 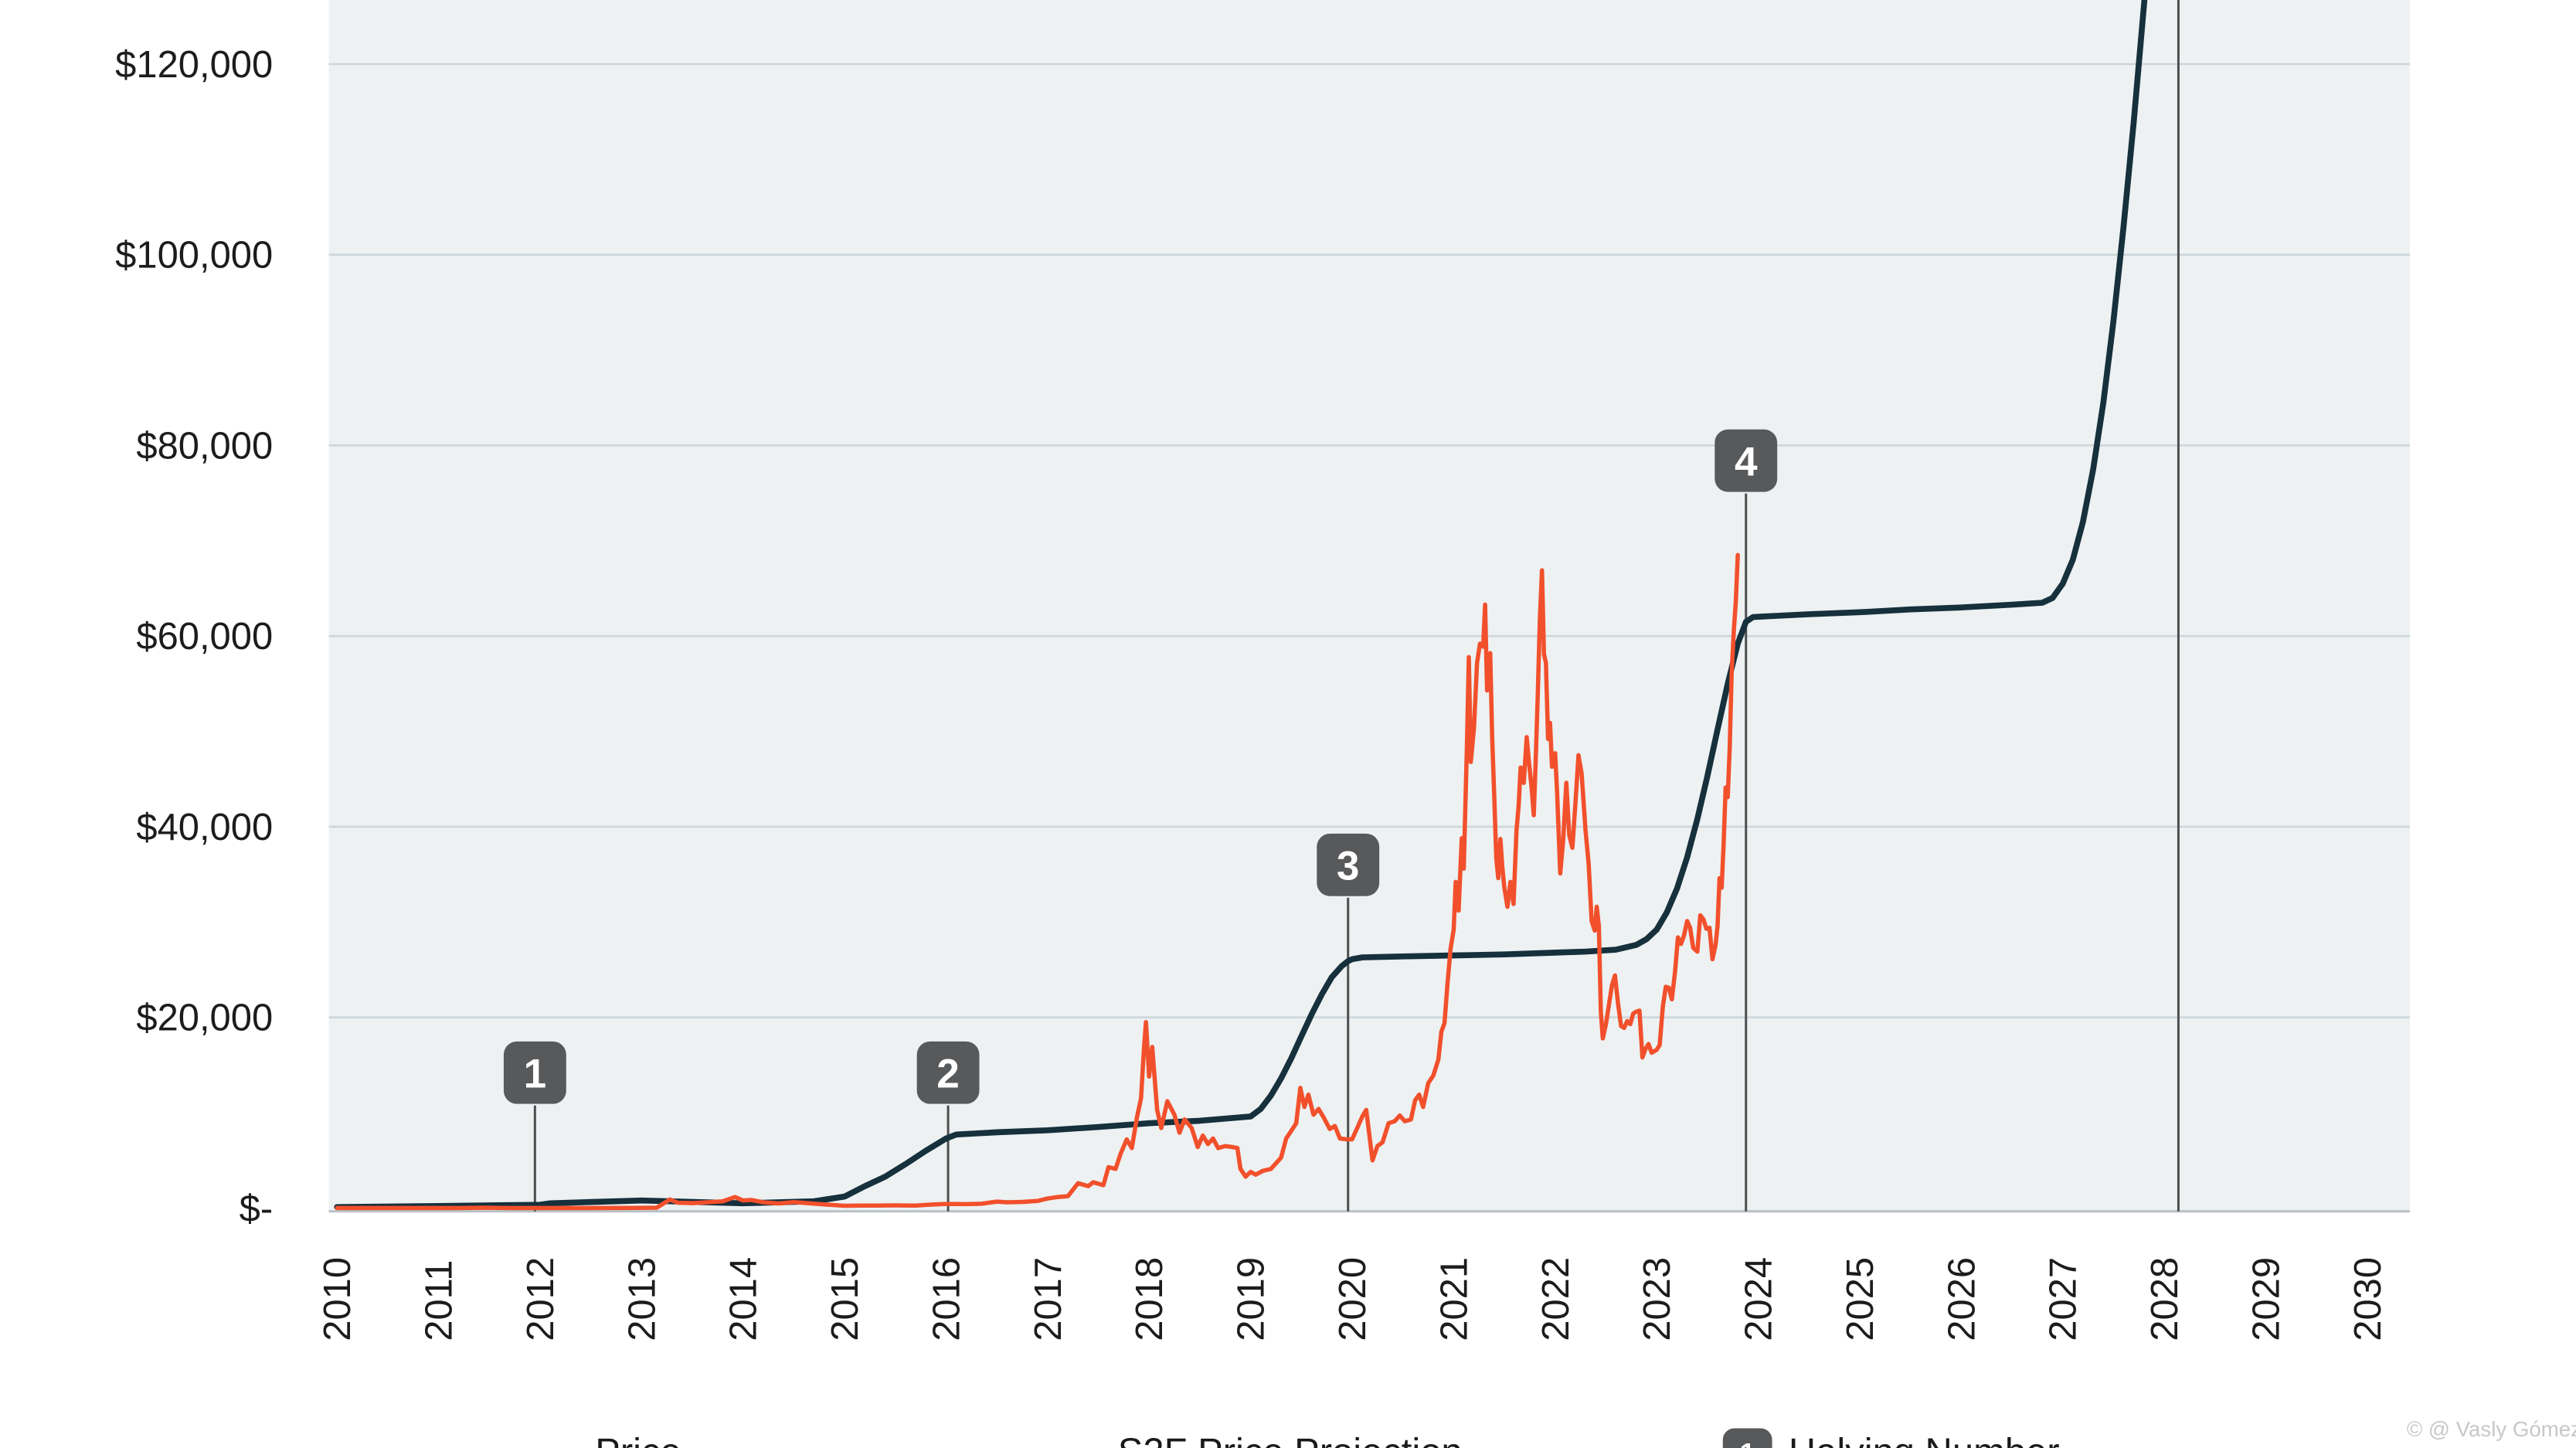 What do you see at coordinates (845, 1299) in the screenshot?
I see `x-axis-tick-label: 2015` at bounding box center [845, 1299].